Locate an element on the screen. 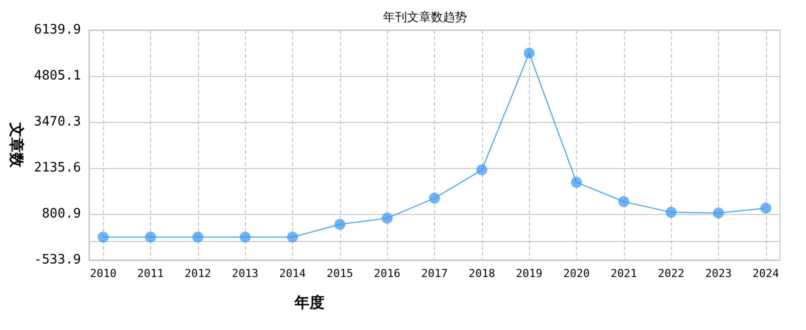  x-tick-label: 2011 is located at coordinates (150, 273).